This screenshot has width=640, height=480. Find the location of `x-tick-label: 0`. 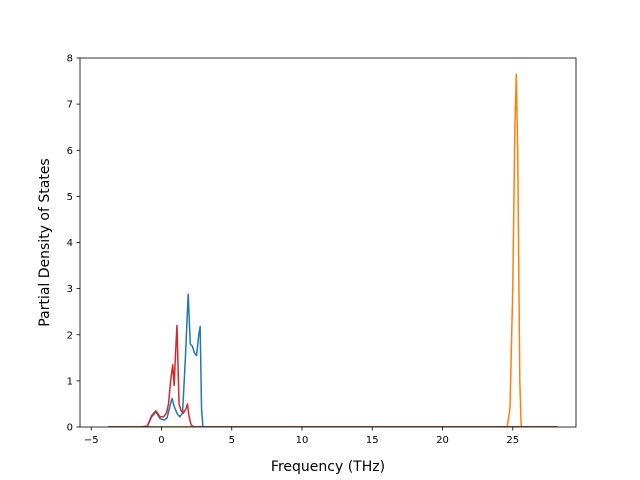

x-tick-label: 0 is located at coordinates (161, 440).